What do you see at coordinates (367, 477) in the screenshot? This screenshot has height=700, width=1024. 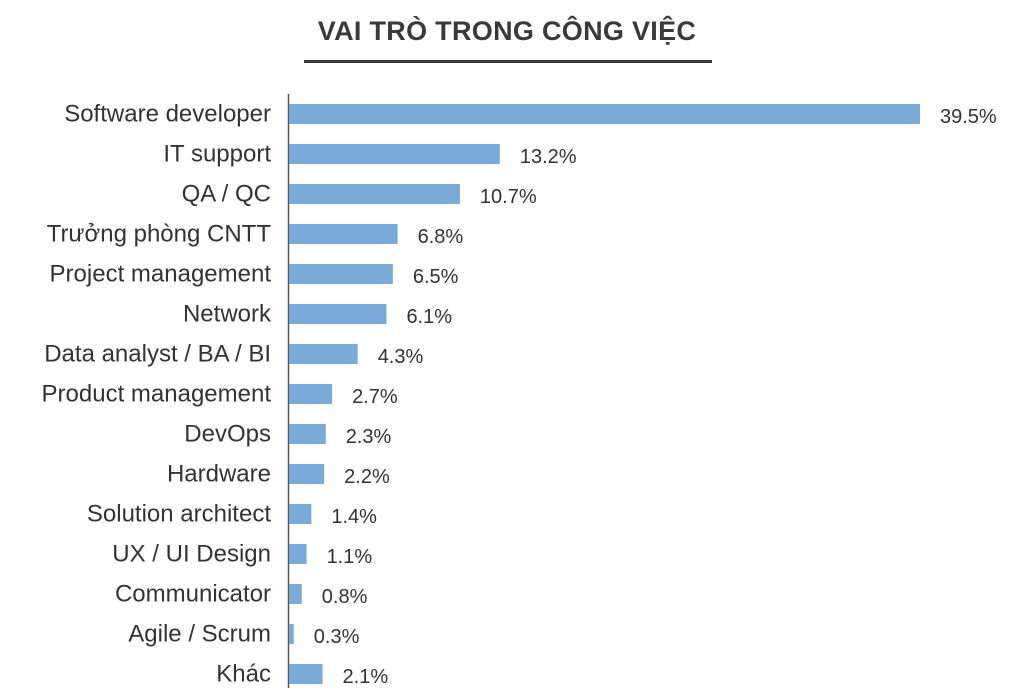 I see `value-label: 2.2%` at bounding box center [367, 477].